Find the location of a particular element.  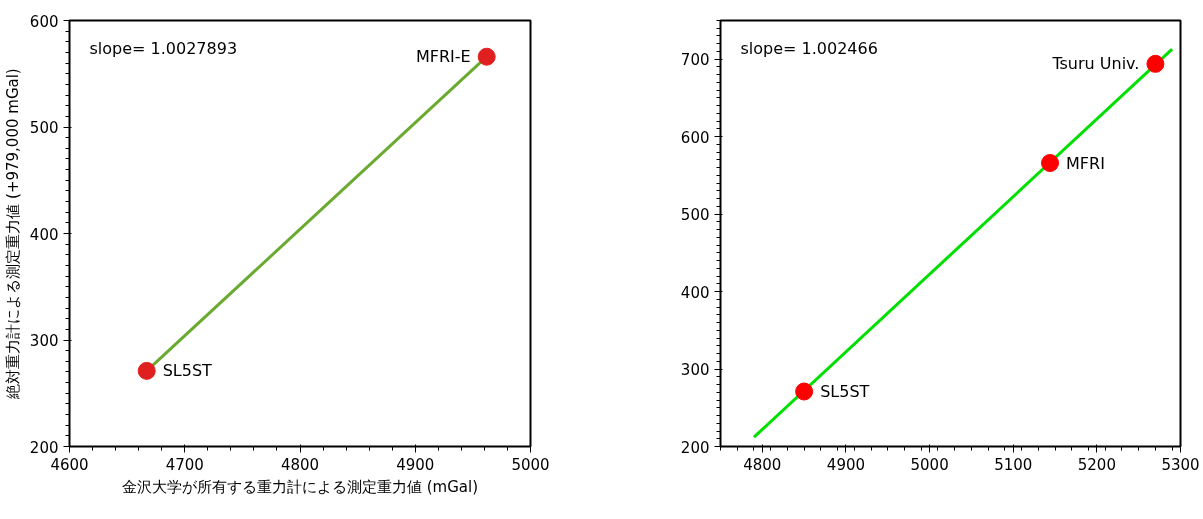

x-tick-label: 5100 is located at coordinates (1013, 464).